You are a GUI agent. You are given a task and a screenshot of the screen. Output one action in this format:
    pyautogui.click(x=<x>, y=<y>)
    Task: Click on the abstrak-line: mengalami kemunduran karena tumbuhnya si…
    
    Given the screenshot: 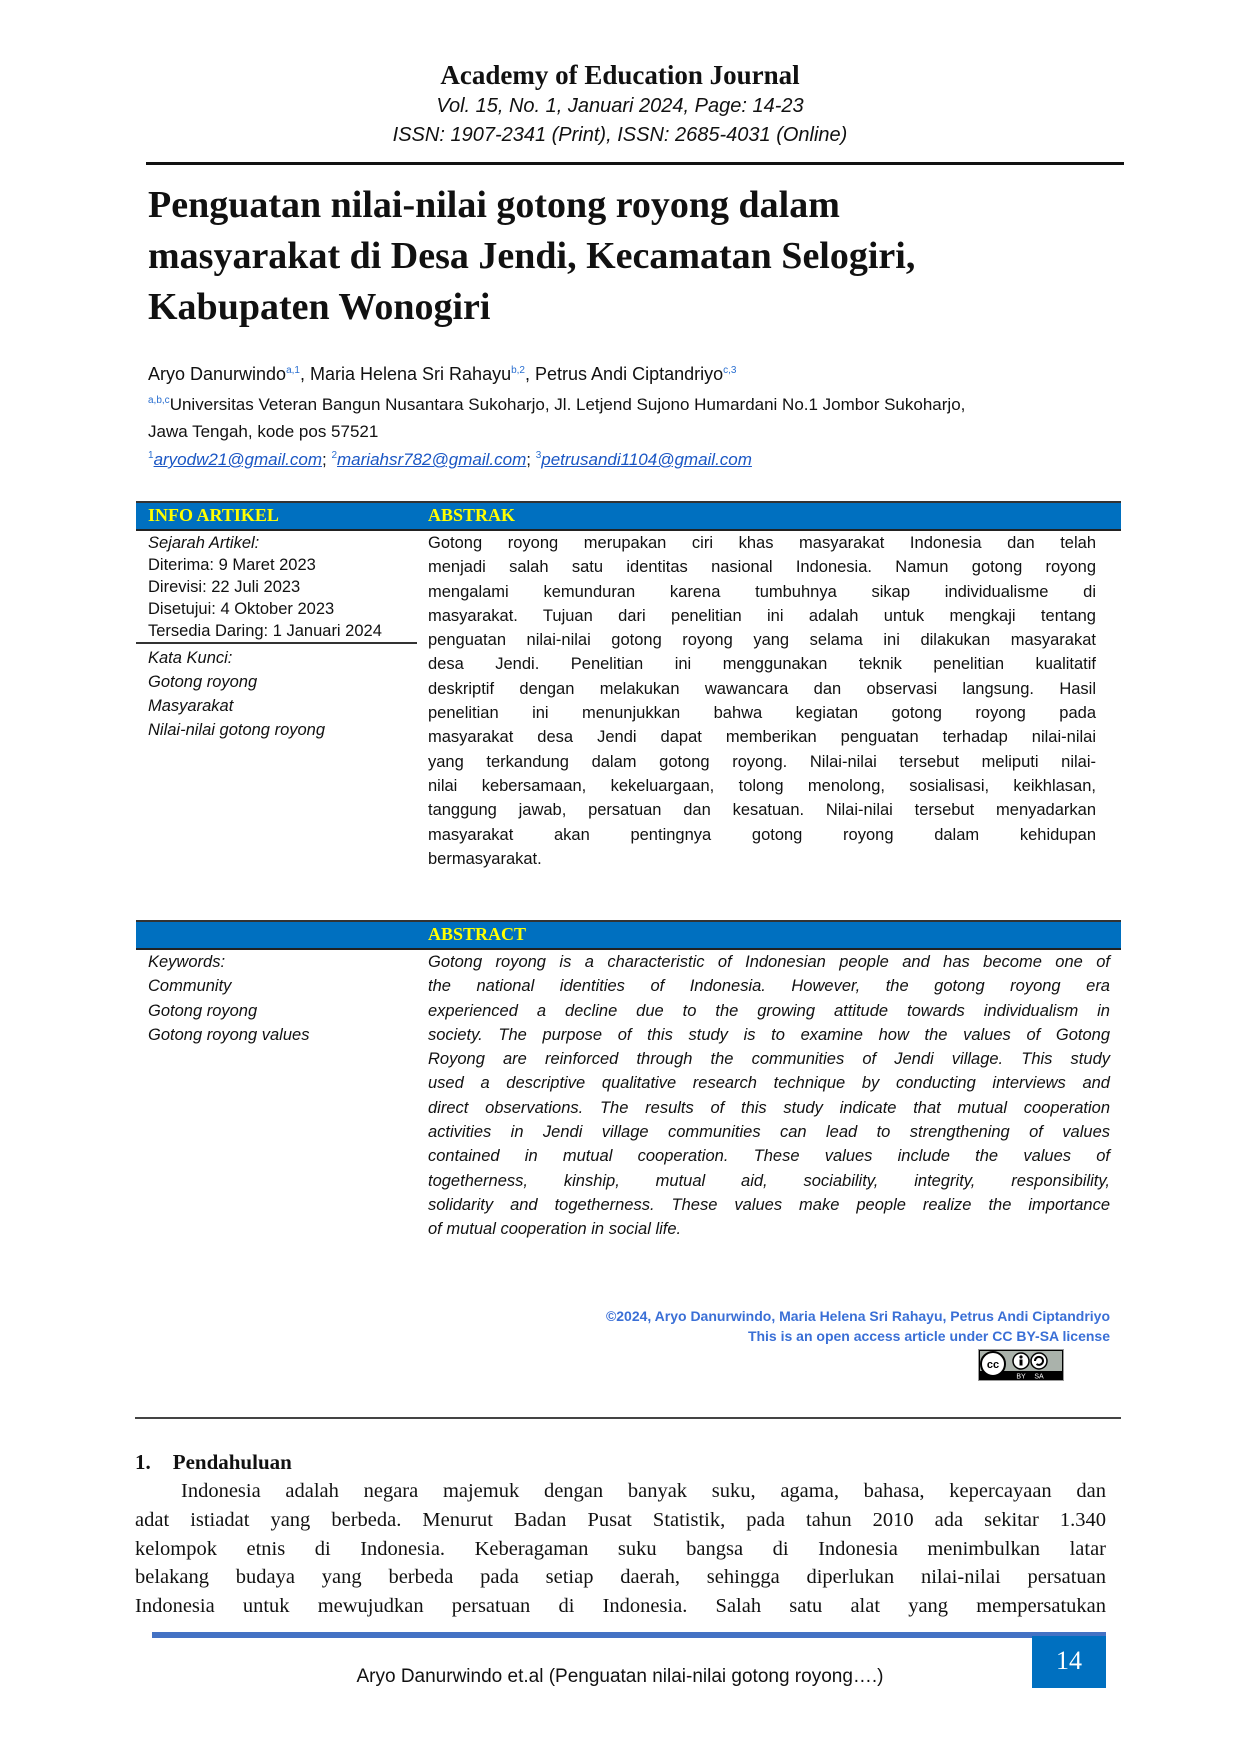 What is the action you would take?
    pyautogui.click(x=762, y=591)
    